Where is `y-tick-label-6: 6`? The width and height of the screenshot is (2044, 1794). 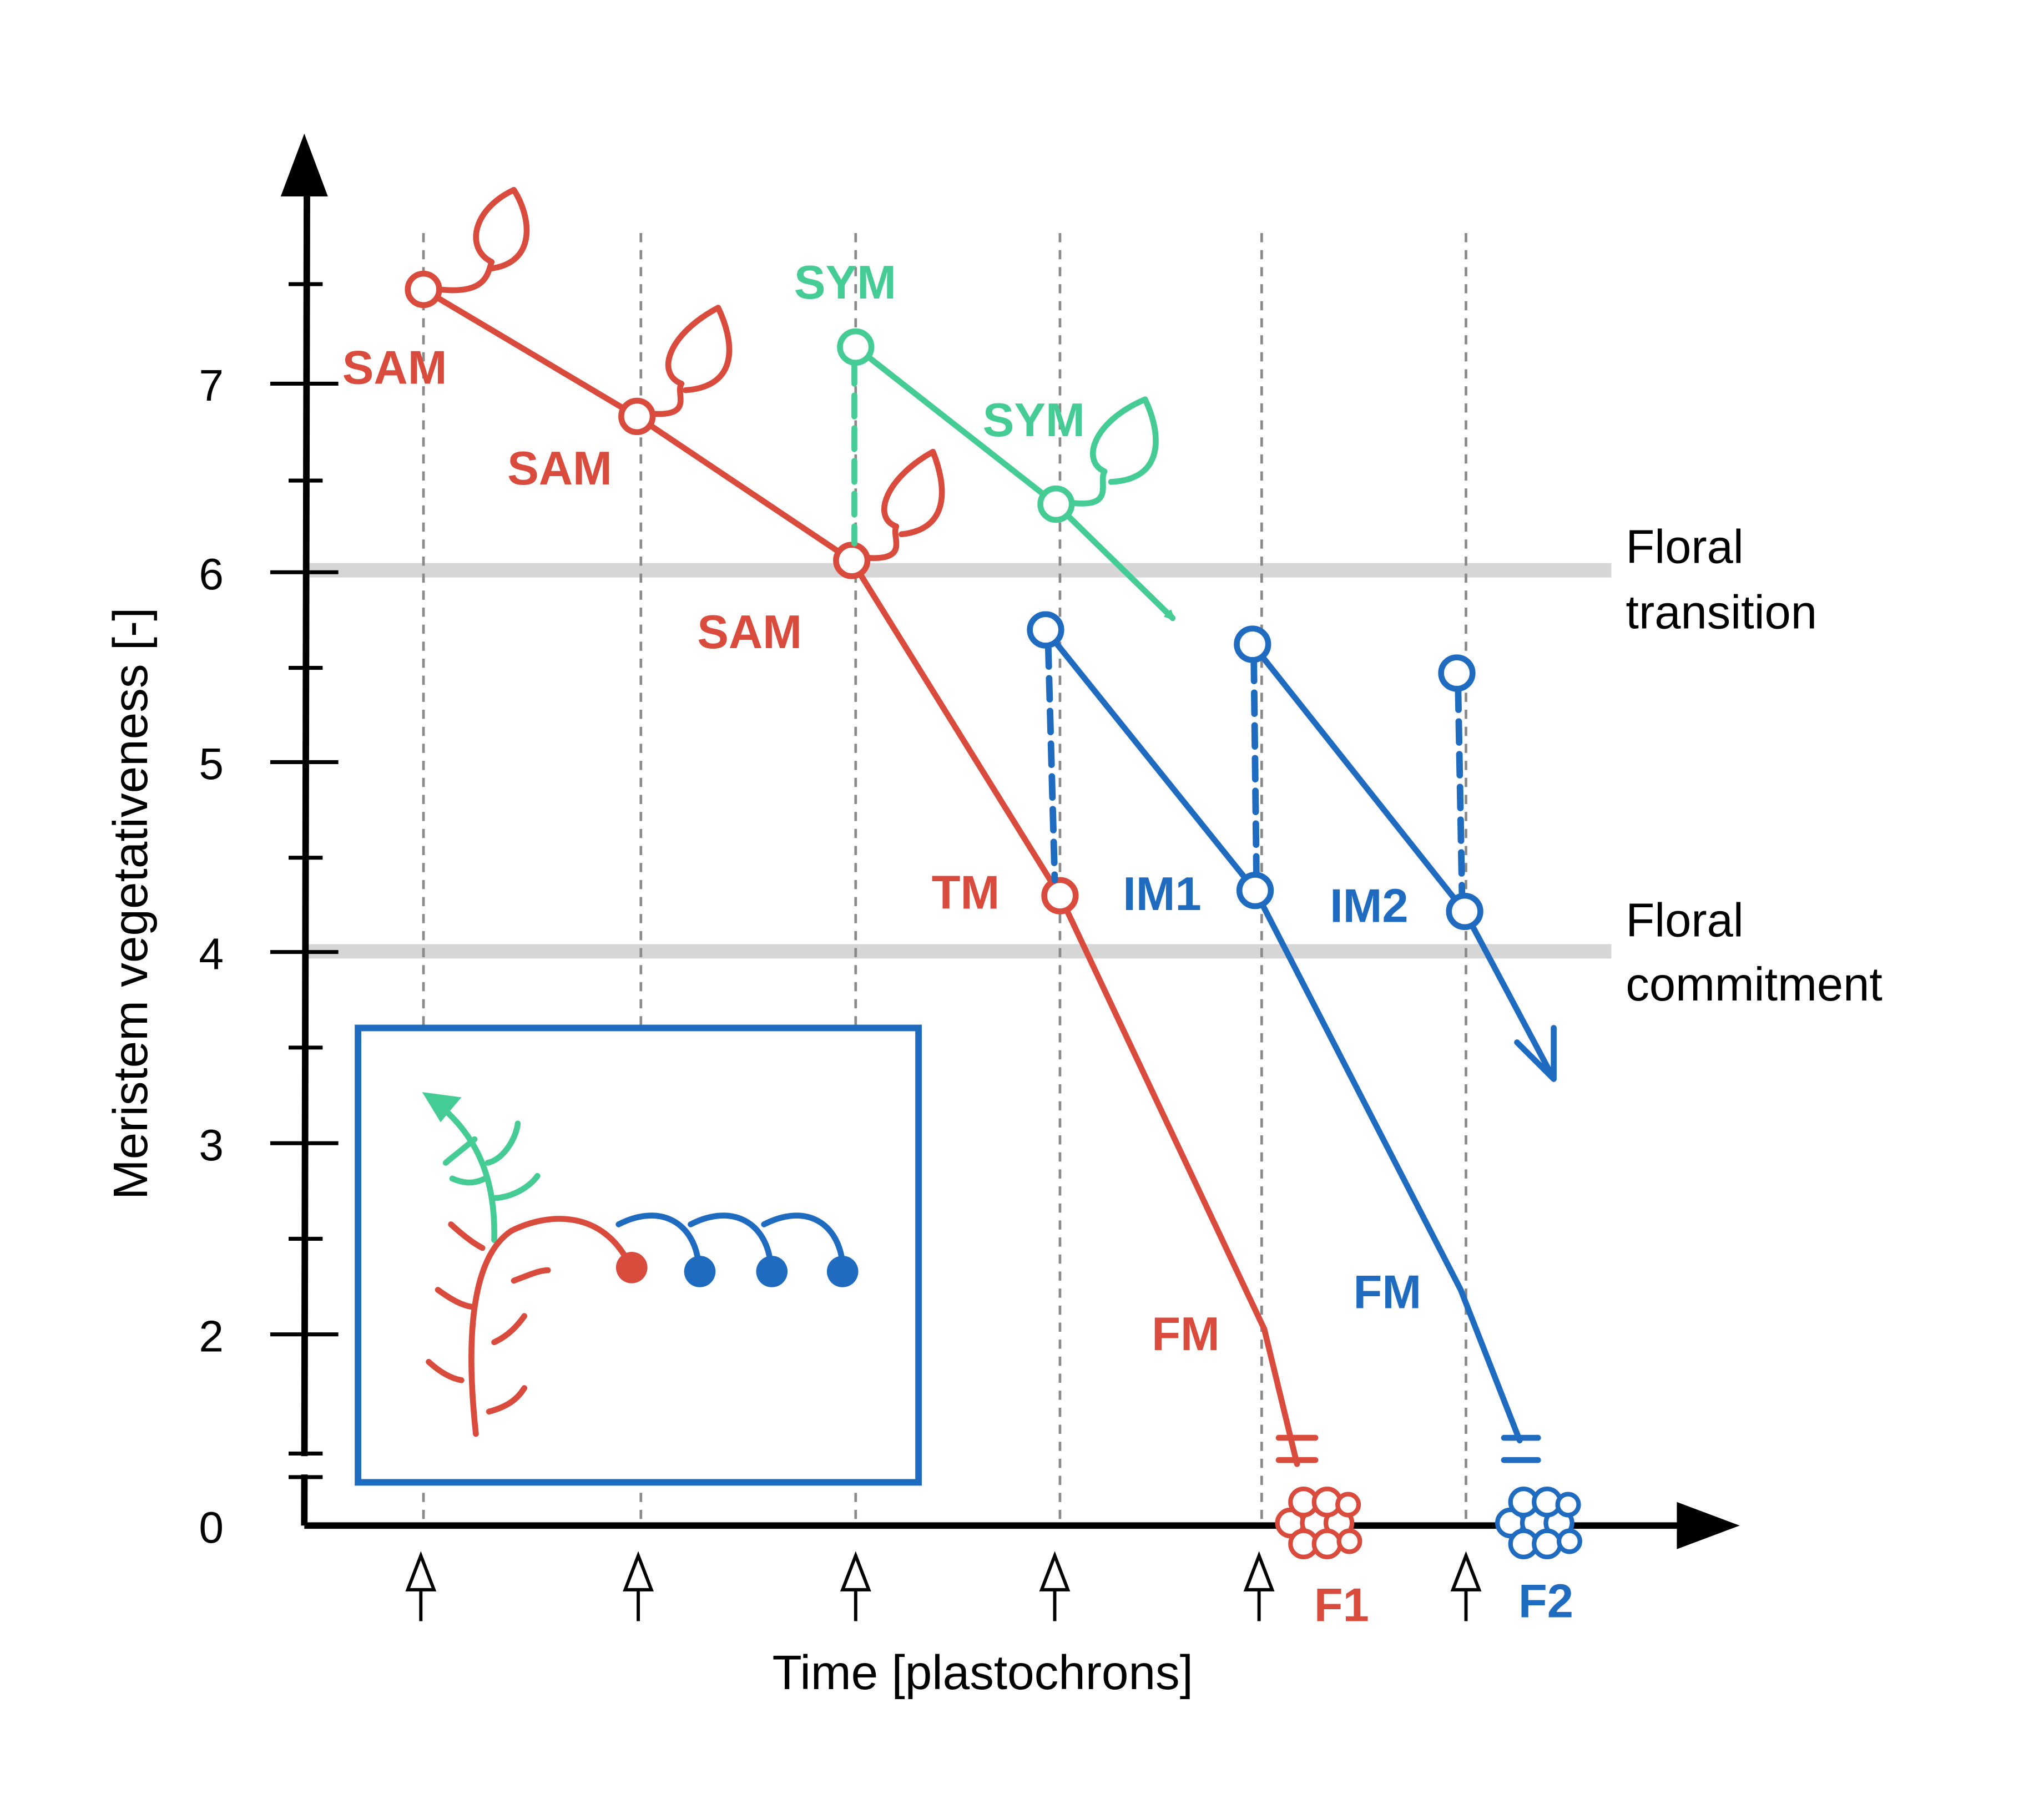 y-tick-label-6: 6 is located at coordinates (212, 574).